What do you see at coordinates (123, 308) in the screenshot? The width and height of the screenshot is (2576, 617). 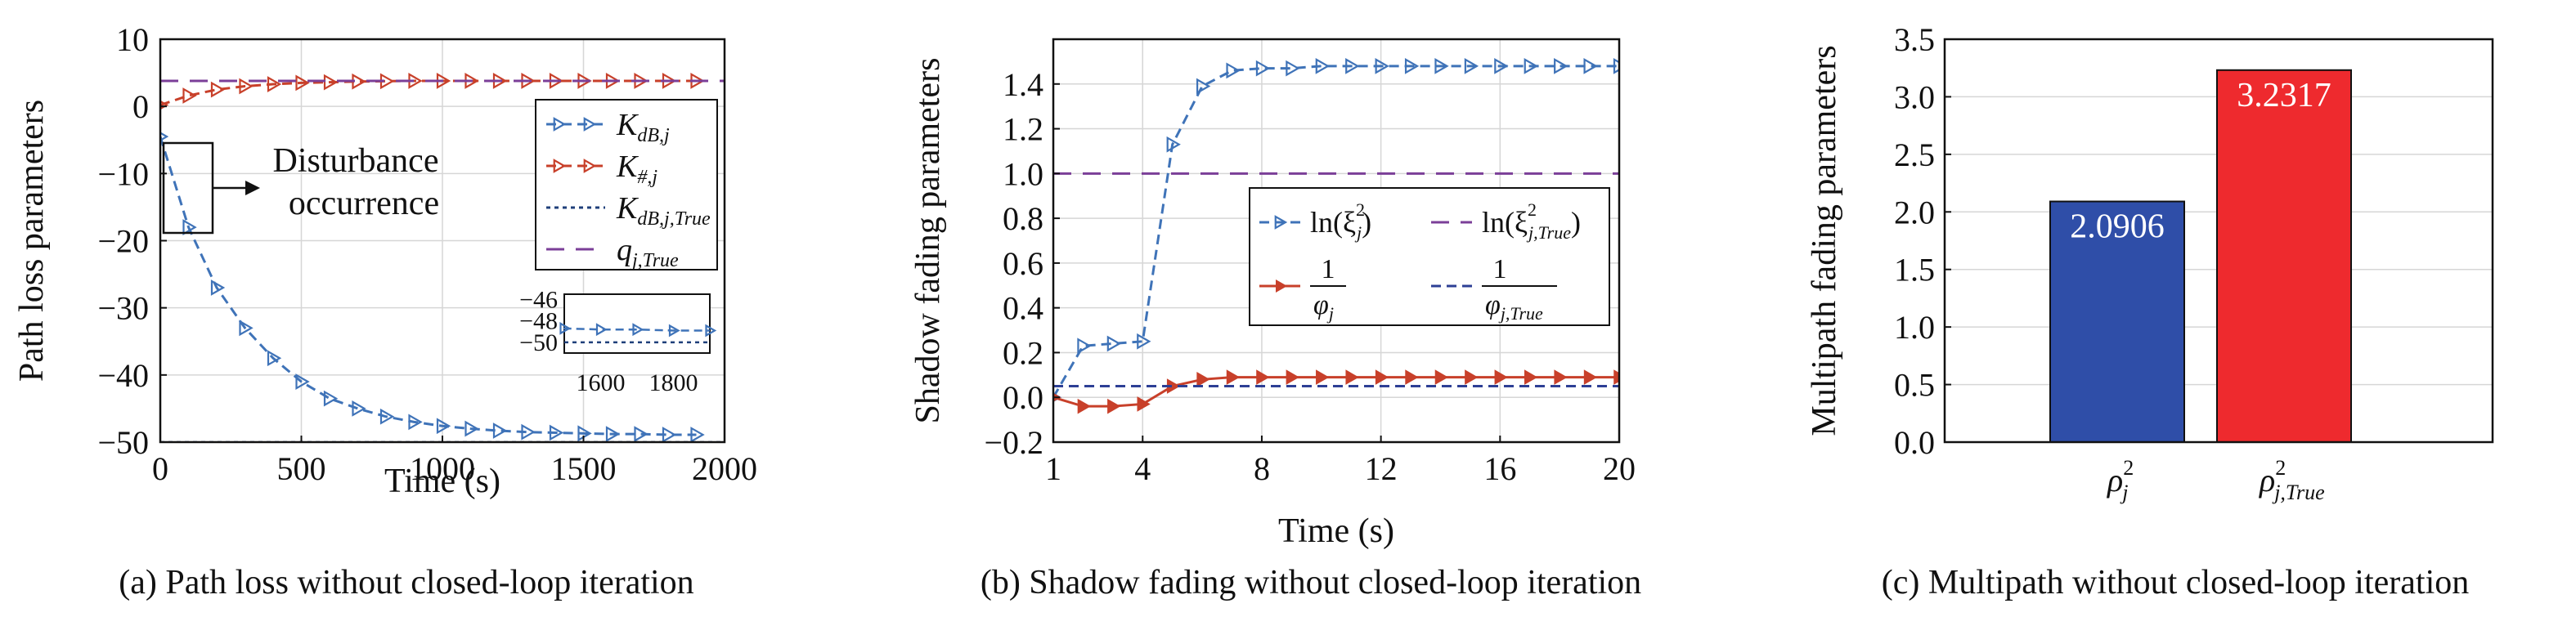 I see `y-tick-label: −30` at bounding box center [123, 308].